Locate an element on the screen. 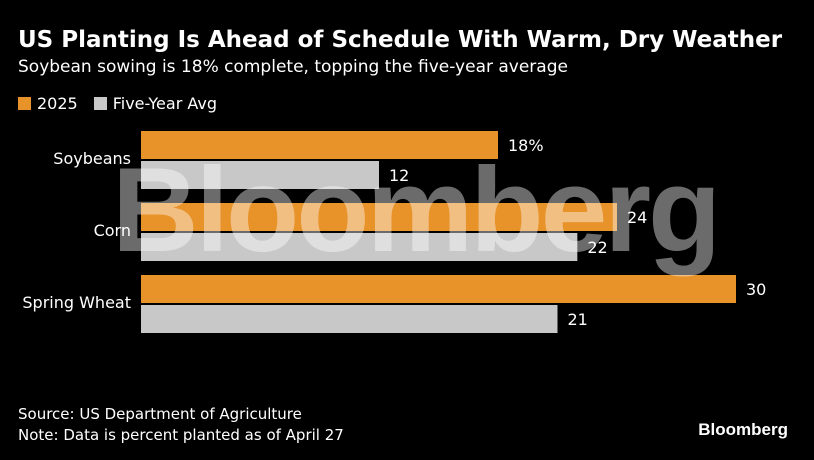  category-label: Soybeans is located at coordinates (92, 158).